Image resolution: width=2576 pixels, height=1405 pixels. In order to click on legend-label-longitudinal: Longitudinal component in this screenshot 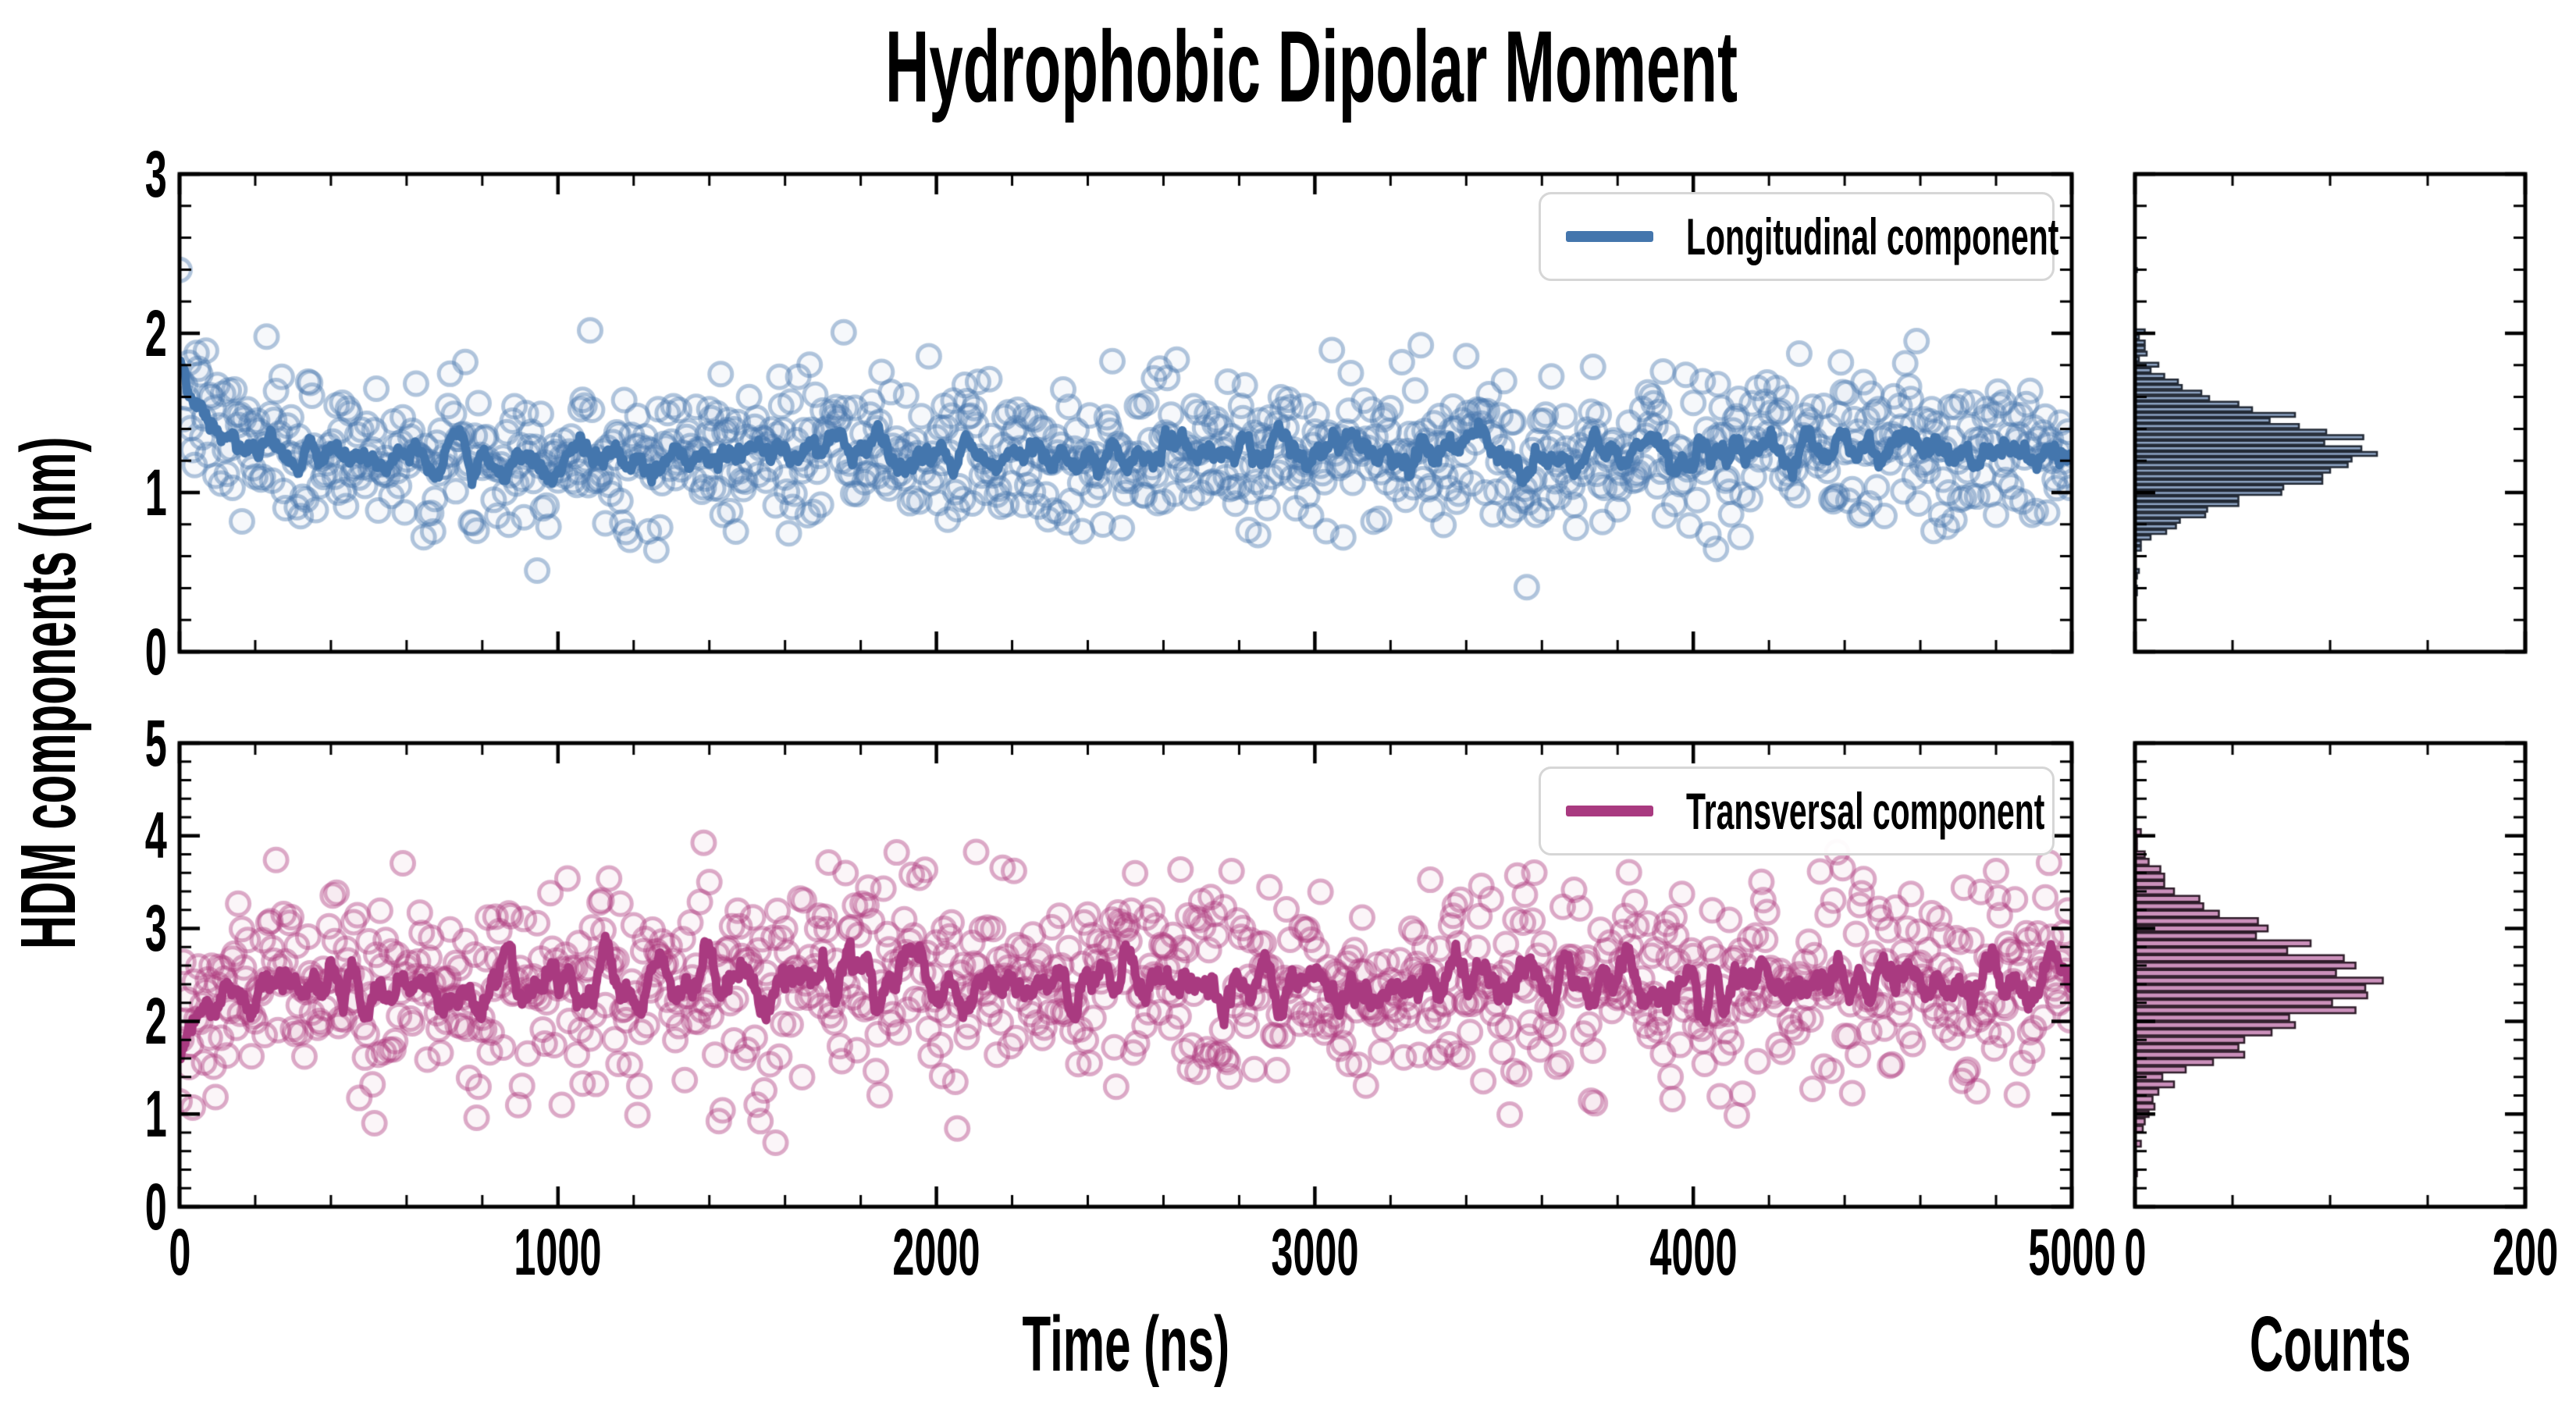, I will do `click(1872, 237)`.